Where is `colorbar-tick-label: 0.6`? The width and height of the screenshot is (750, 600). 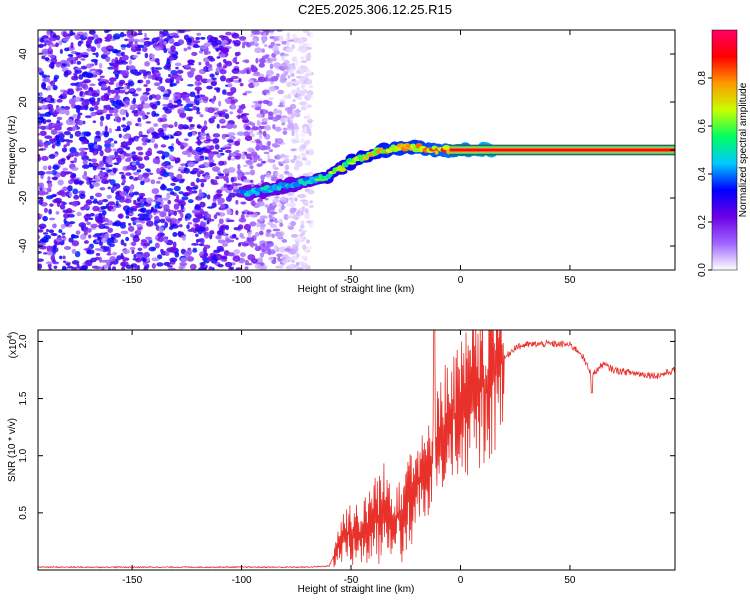 colorbar-tick-label: 0.6 is located at coordinates (702, 126).